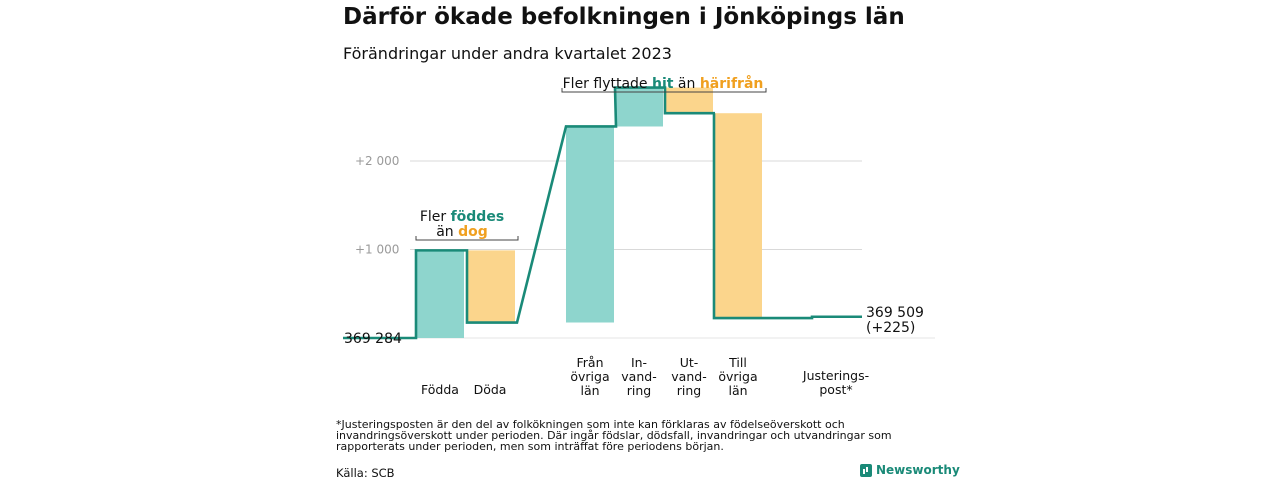 The width and height of the screenshot is (1280, 480). I want to click on end-change-label: (+225), so click(890, 328).